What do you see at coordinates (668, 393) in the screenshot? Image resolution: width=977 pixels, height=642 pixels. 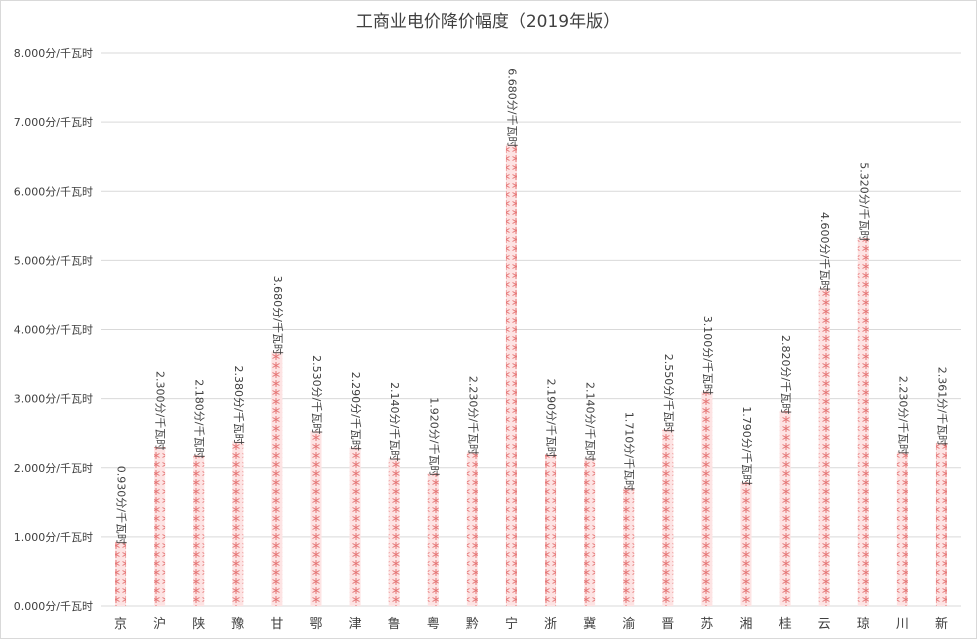 I see `data-label: 2.550分/千瓦时` at bounding box center [668, 393].